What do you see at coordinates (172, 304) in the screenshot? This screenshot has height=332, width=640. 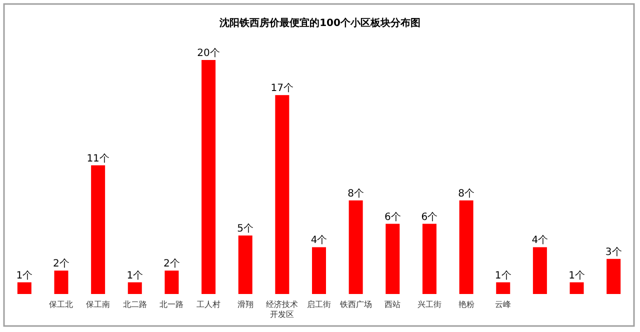 I see `x-tick-label: 北一路` at bounding box center [172, 304].